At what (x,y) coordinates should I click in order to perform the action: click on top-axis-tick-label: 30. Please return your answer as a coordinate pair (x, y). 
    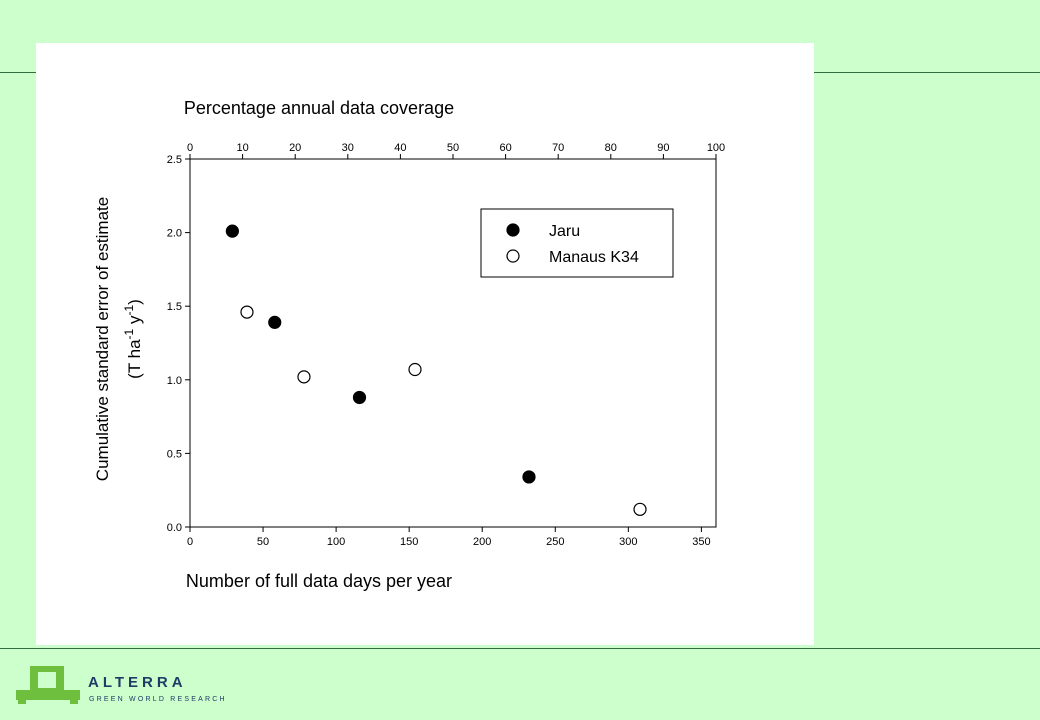
    Looking at the image, I should click on (348, 148).